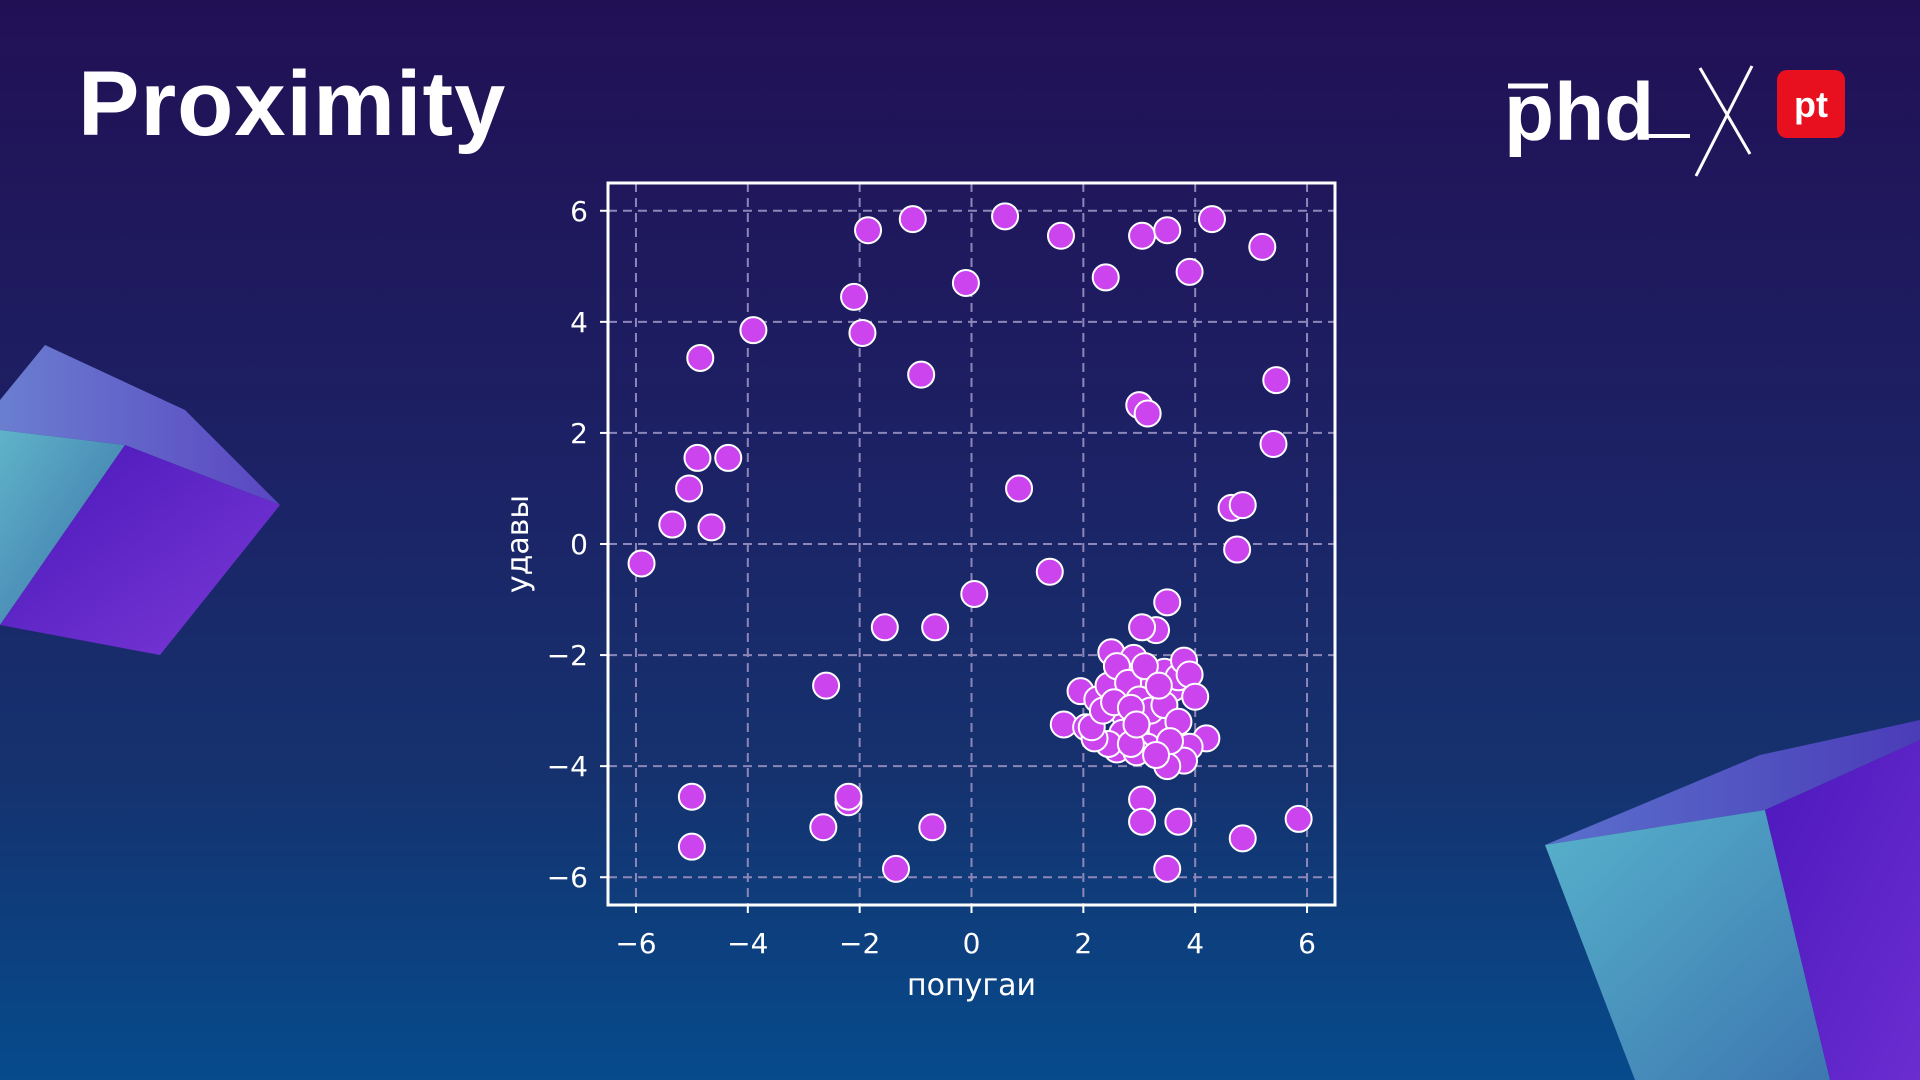 The image size is (1920, 1080). Describe the element at coordinates (1725, 111) in the screenshot. I see `logo-x-stroke-a` at that location.